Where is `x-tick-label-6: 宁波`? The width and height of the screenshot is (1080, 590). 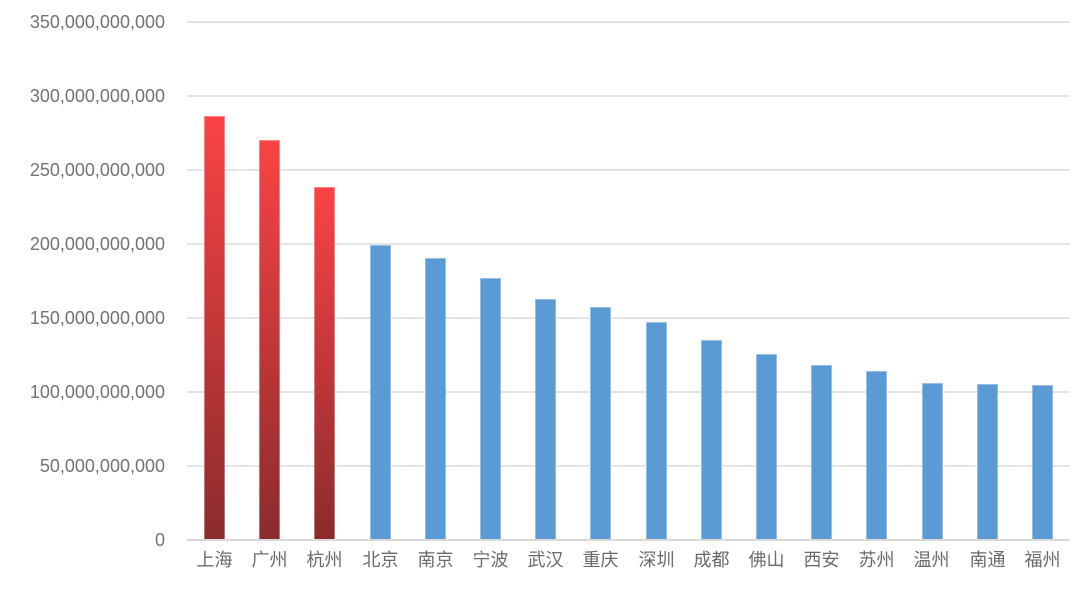
x-tick-label-6: 宁波 is located at coordinates (490, 560).